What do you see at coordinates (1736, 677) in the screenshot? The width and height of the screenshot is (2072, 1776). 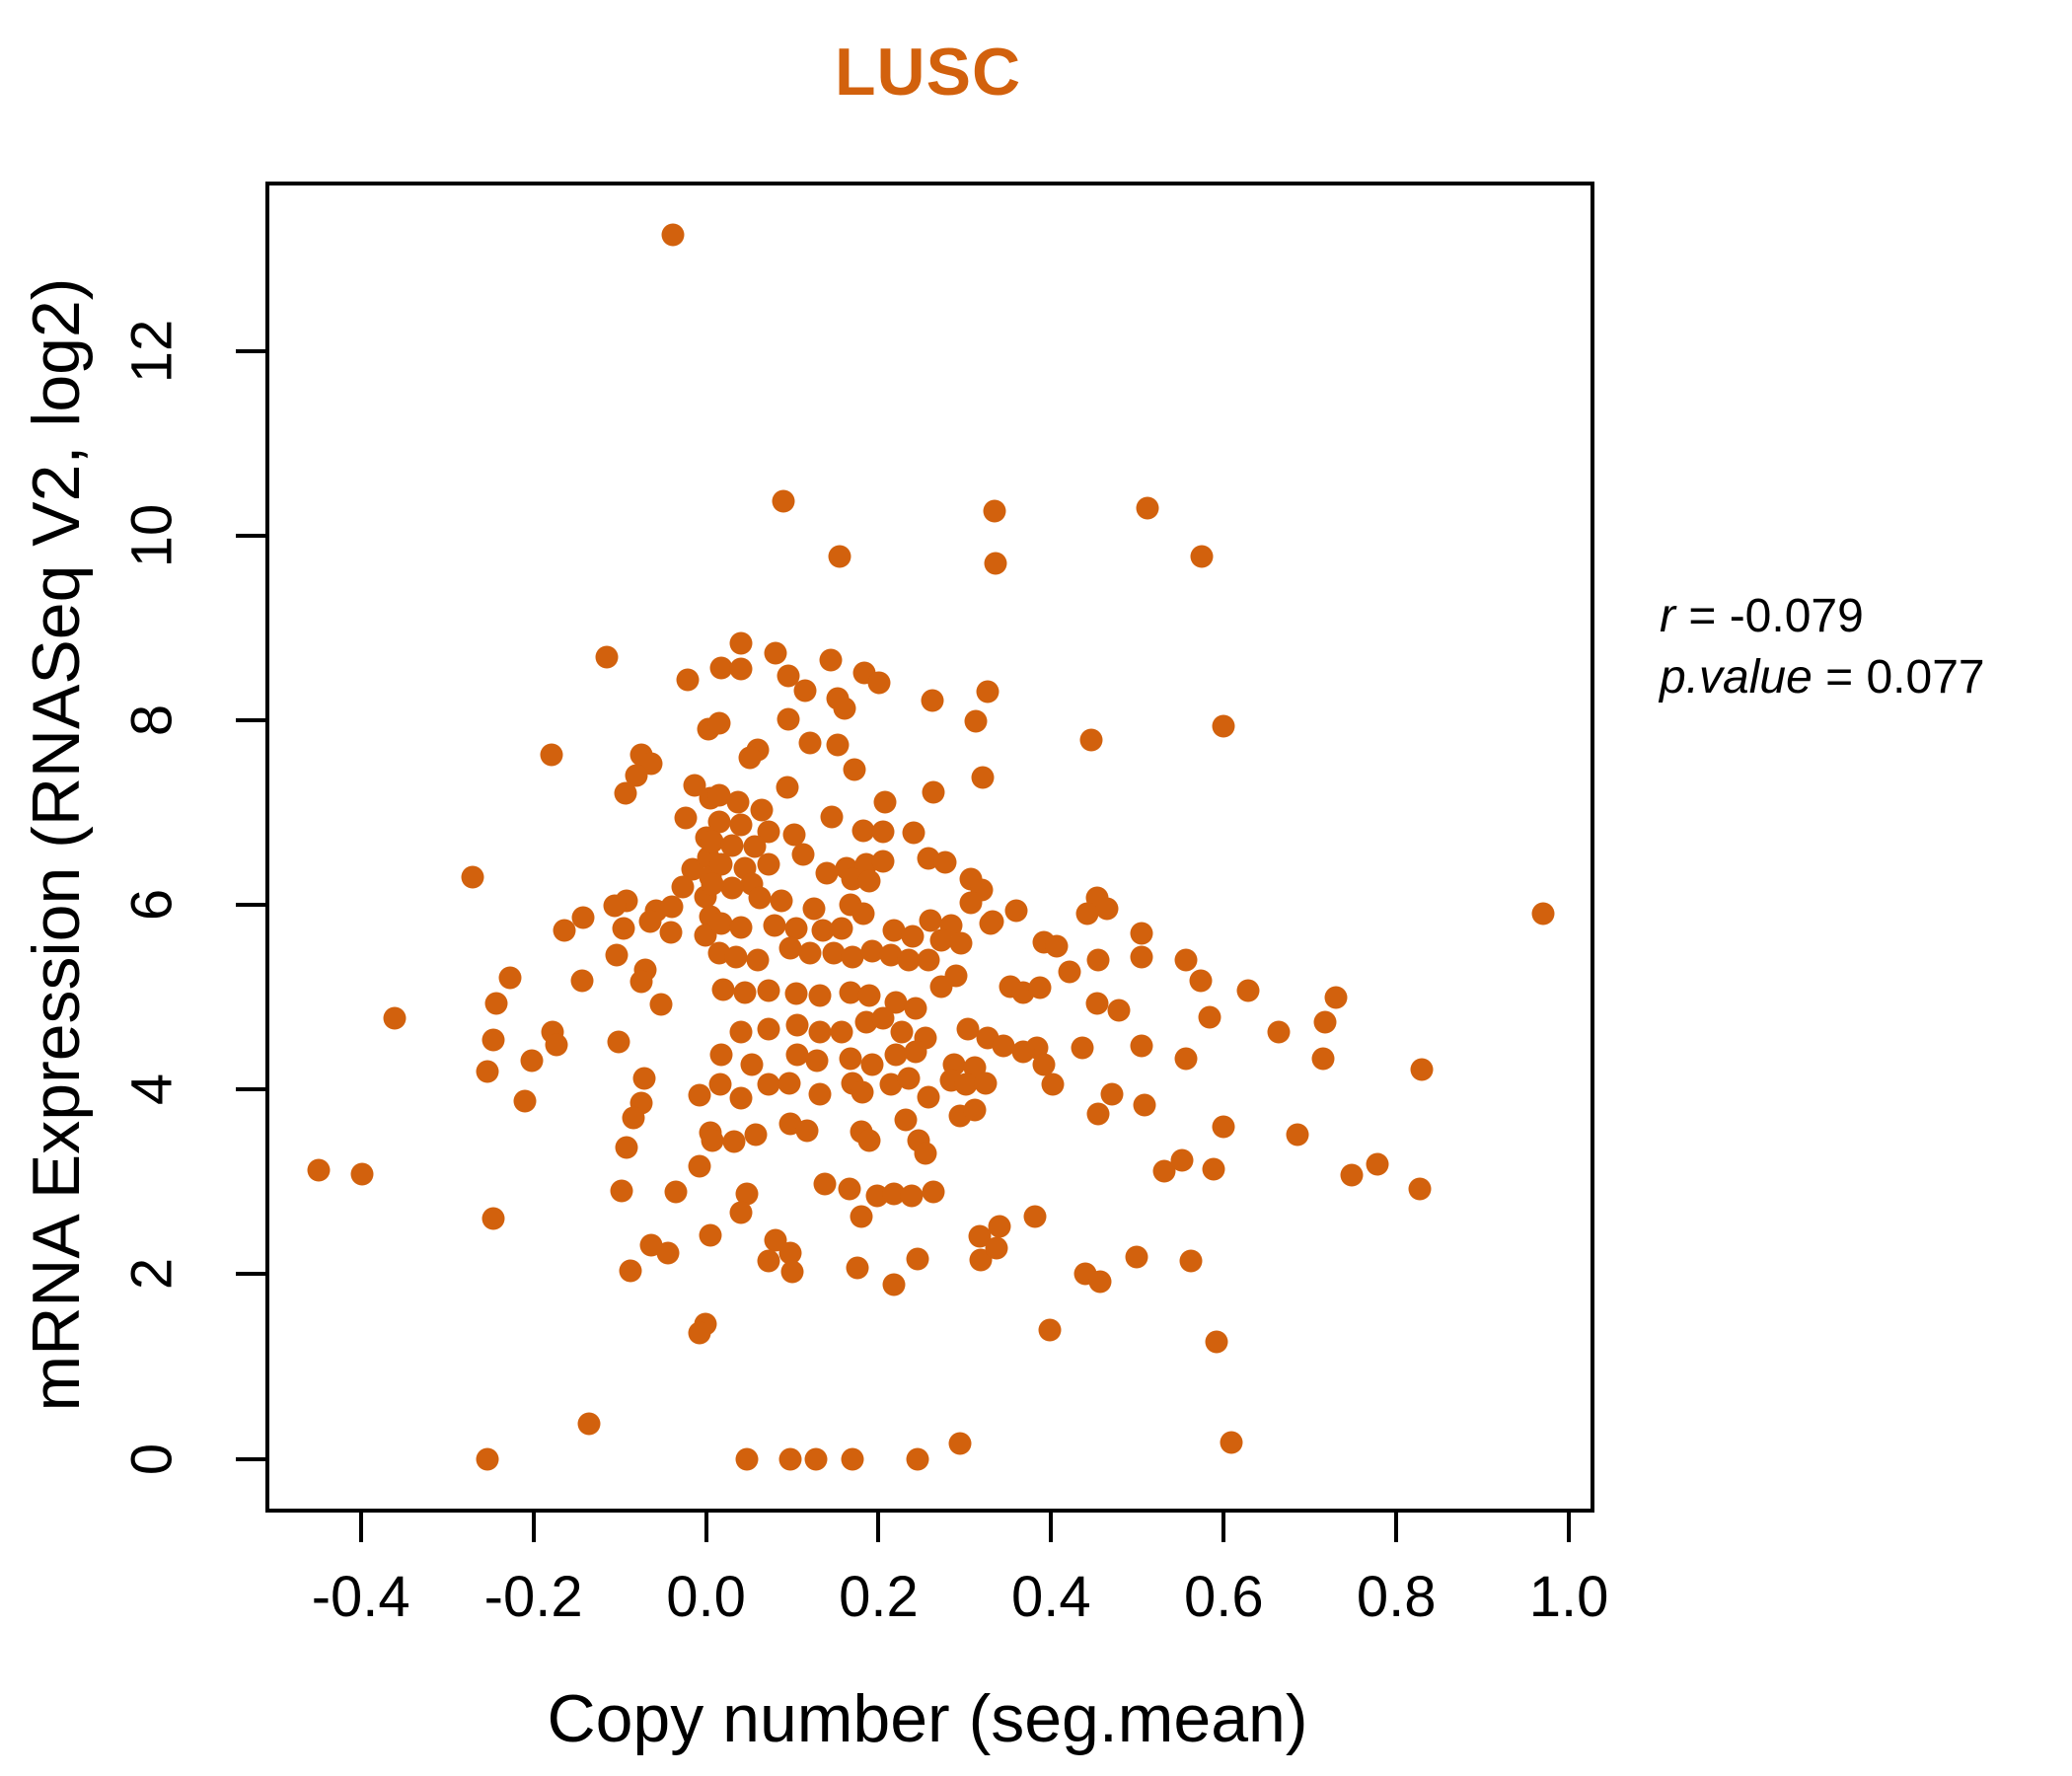 I see `p-value-label: p.value` at bounding box center [1736, 677].